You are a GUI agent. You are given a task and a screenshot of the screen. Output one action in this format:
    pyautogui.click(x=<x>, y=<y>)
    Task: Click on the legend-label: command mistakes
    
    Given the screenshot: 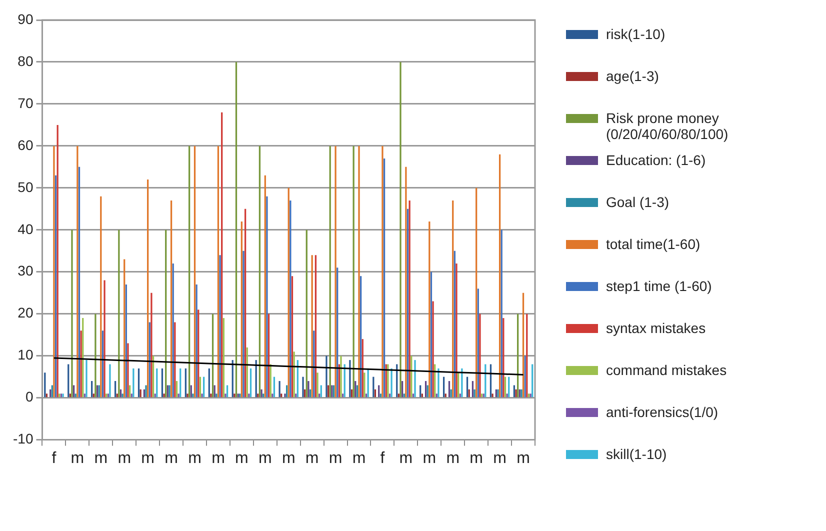 What is the action you would take?
    pyautogui.click(x=666, y=370)
    